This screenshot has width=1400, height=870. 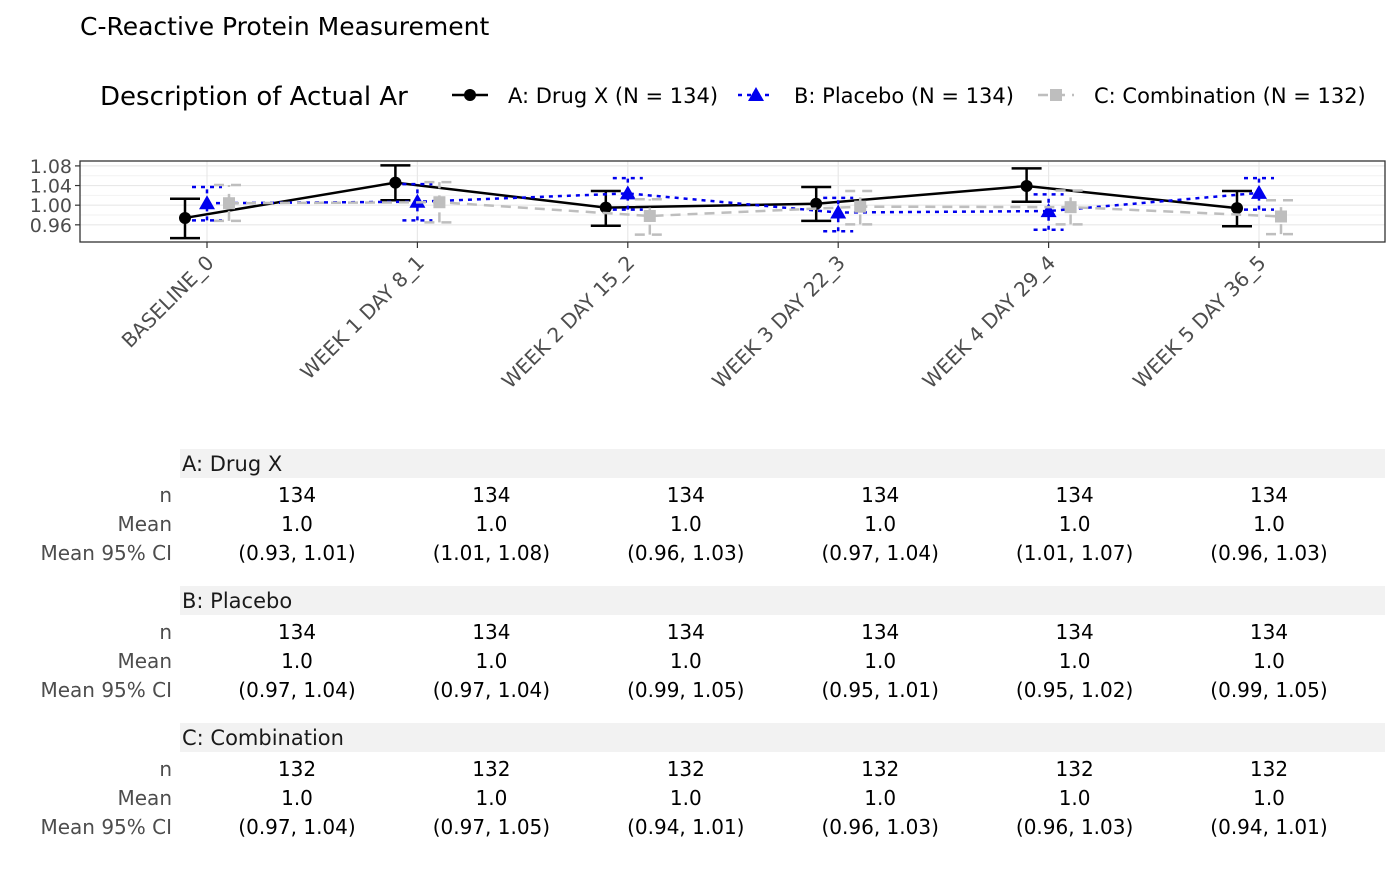 What do you see at coordinates (51, 206) in the screenshot?
I see `y-tick-label-1: 1.00` at bounding box center [51, 206].